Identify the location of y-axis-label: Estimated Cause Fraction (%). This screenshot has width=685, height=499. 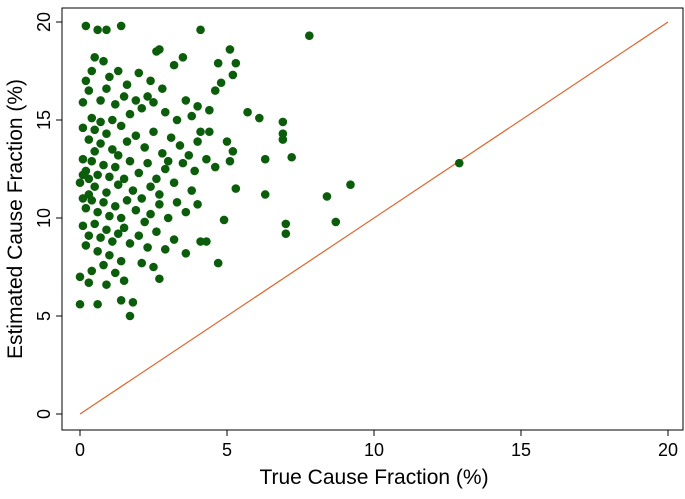
(15, 219).